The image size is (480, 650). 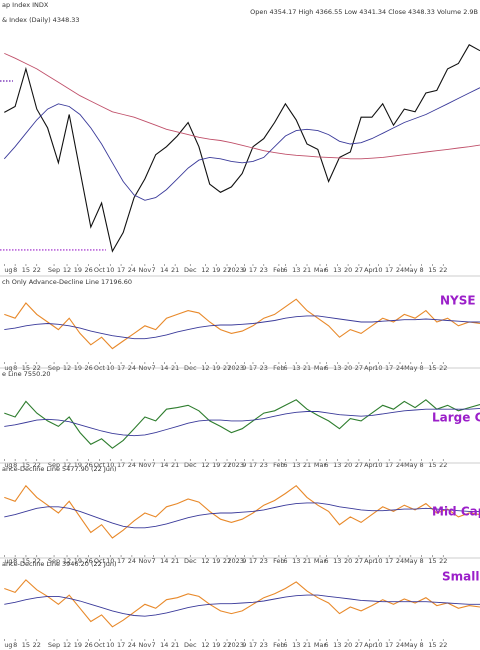 What do you see at coordinates (456, 418) in the screenshot?
I see `panel-tag: Large Cap` at bounding box center [456, 418].